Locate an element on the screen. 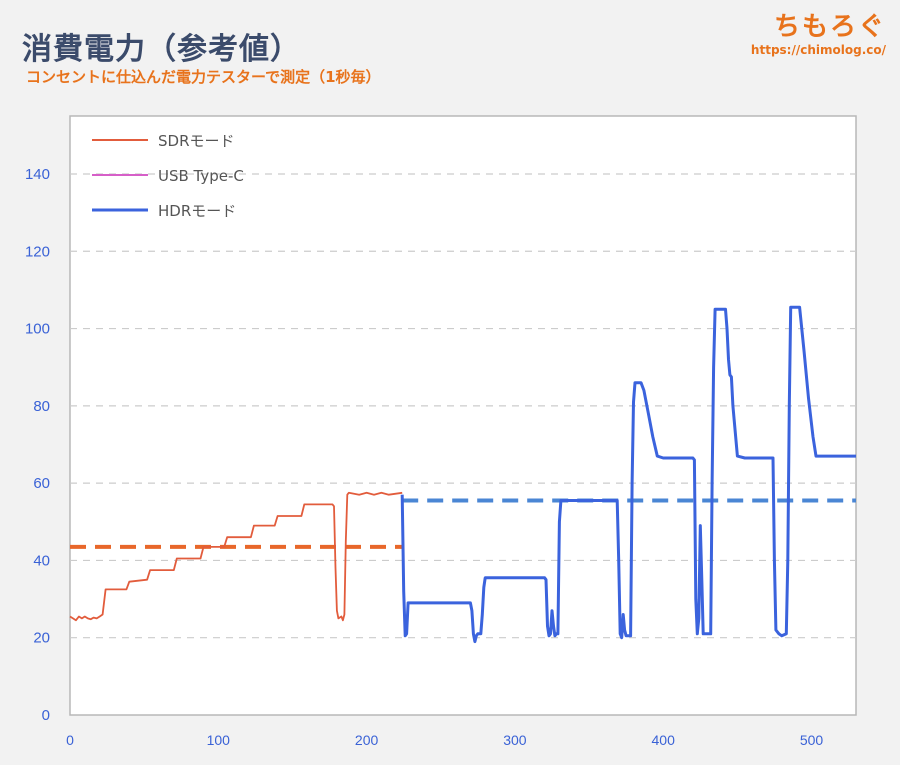  x-tick-label: 500 is located at coordinates (812, 740).